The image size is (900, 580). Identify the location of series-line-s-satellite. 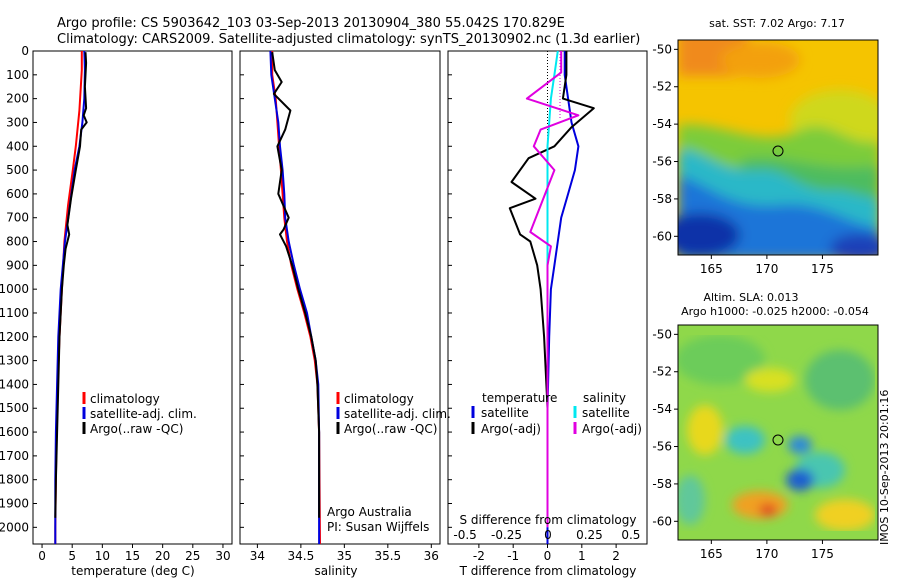
(552, 289).